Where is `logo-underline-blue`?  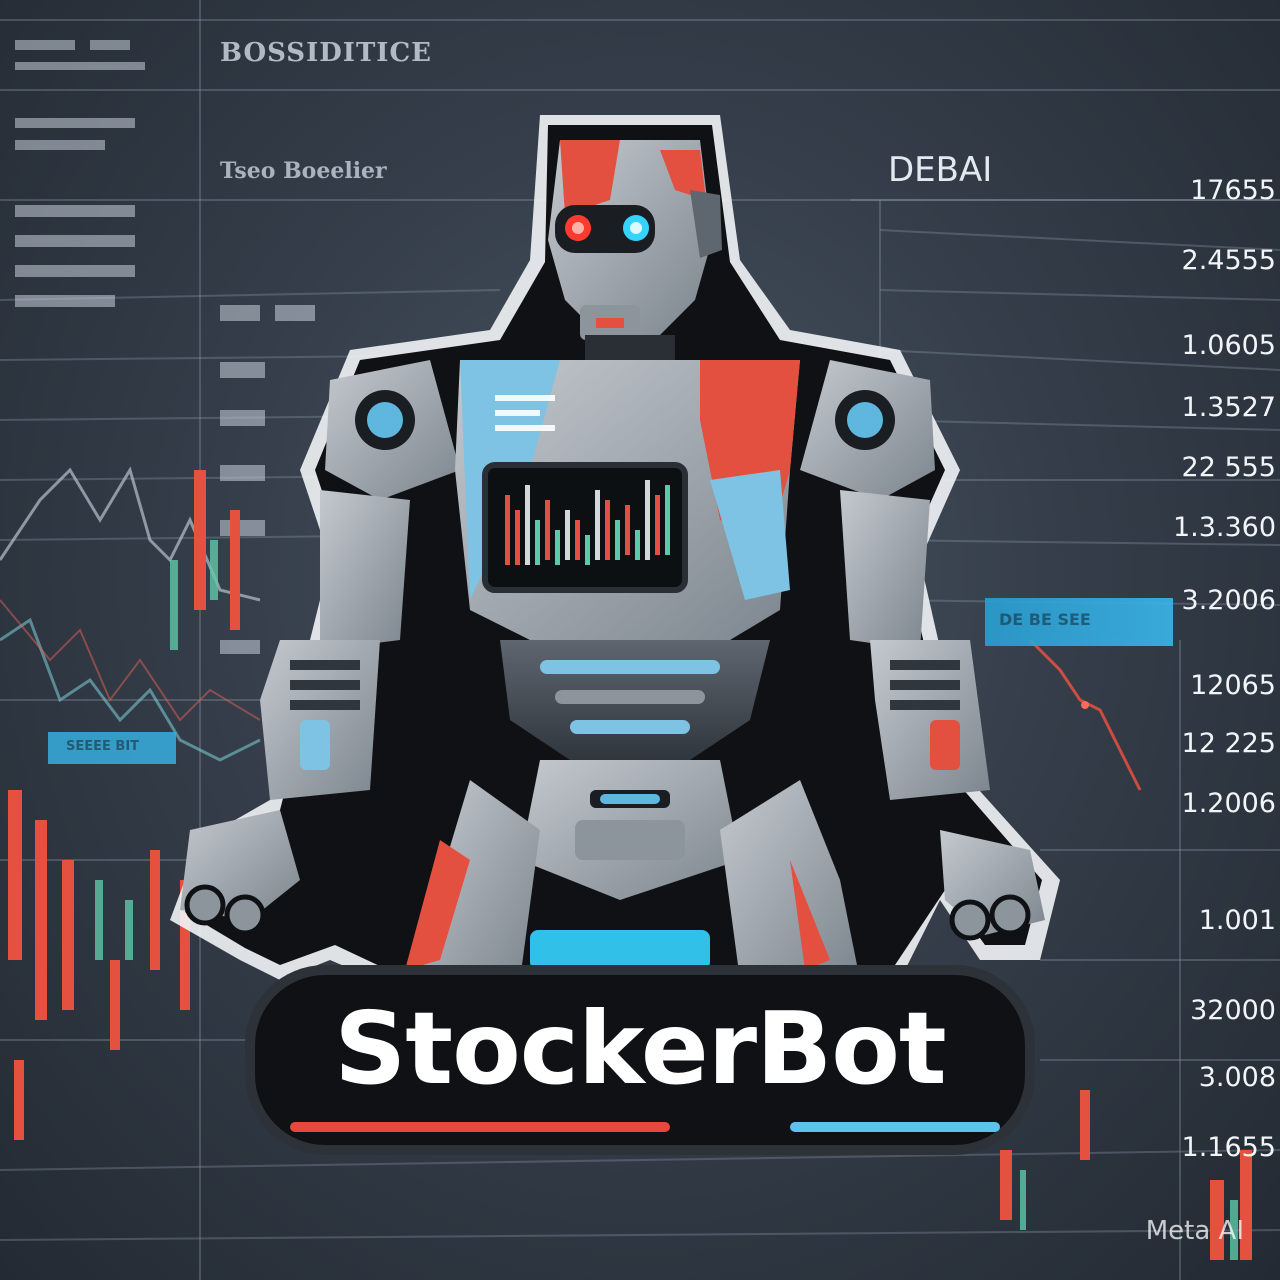 logo-underline-blue is located at coordinates (895, 1127).